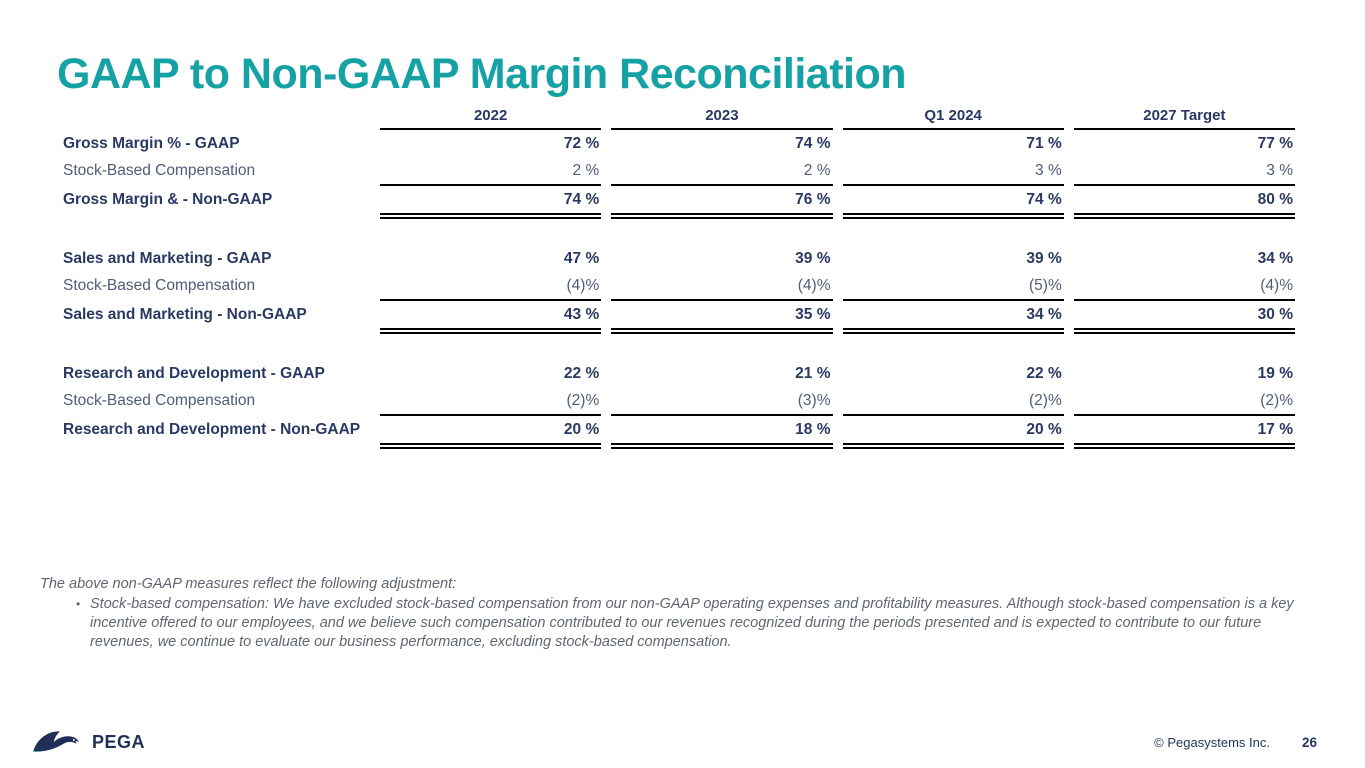 Image resolution: width=1365 pixels, height=768 pixels. What do you see at coordinates (1275, 373) in the screenshot?
I see `value-cell: 19 %` at bounding box center [1275, 373].